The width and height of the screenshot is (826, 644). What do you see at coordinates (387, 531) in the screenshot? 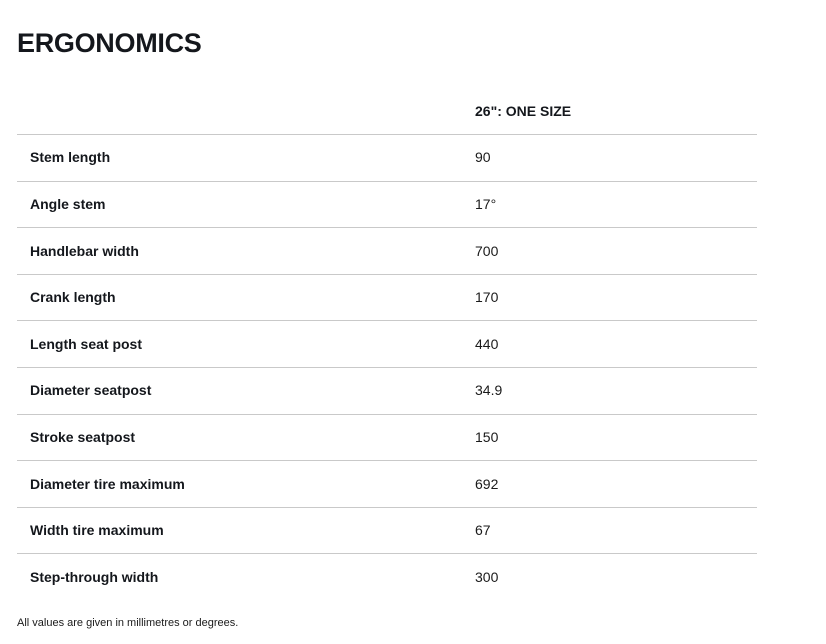
I see `table-row-width-tire-maximum: Width tire maximum 67` at bounding box center [387, 531].